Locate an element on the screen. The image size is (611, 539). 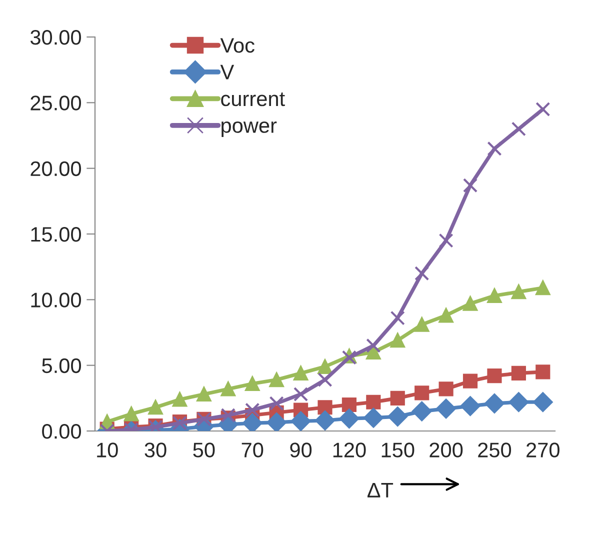
x-tick-label: 30 is located at coordinates (155, 450).